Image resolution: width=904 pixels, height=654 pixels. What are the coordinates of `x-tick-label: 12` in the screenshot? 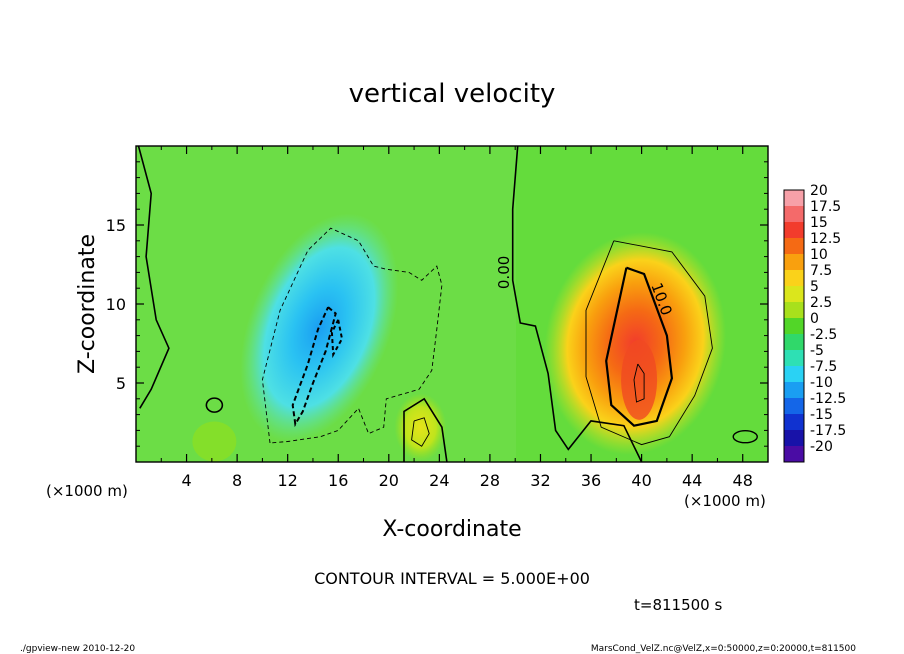 It's located at (288, 480).